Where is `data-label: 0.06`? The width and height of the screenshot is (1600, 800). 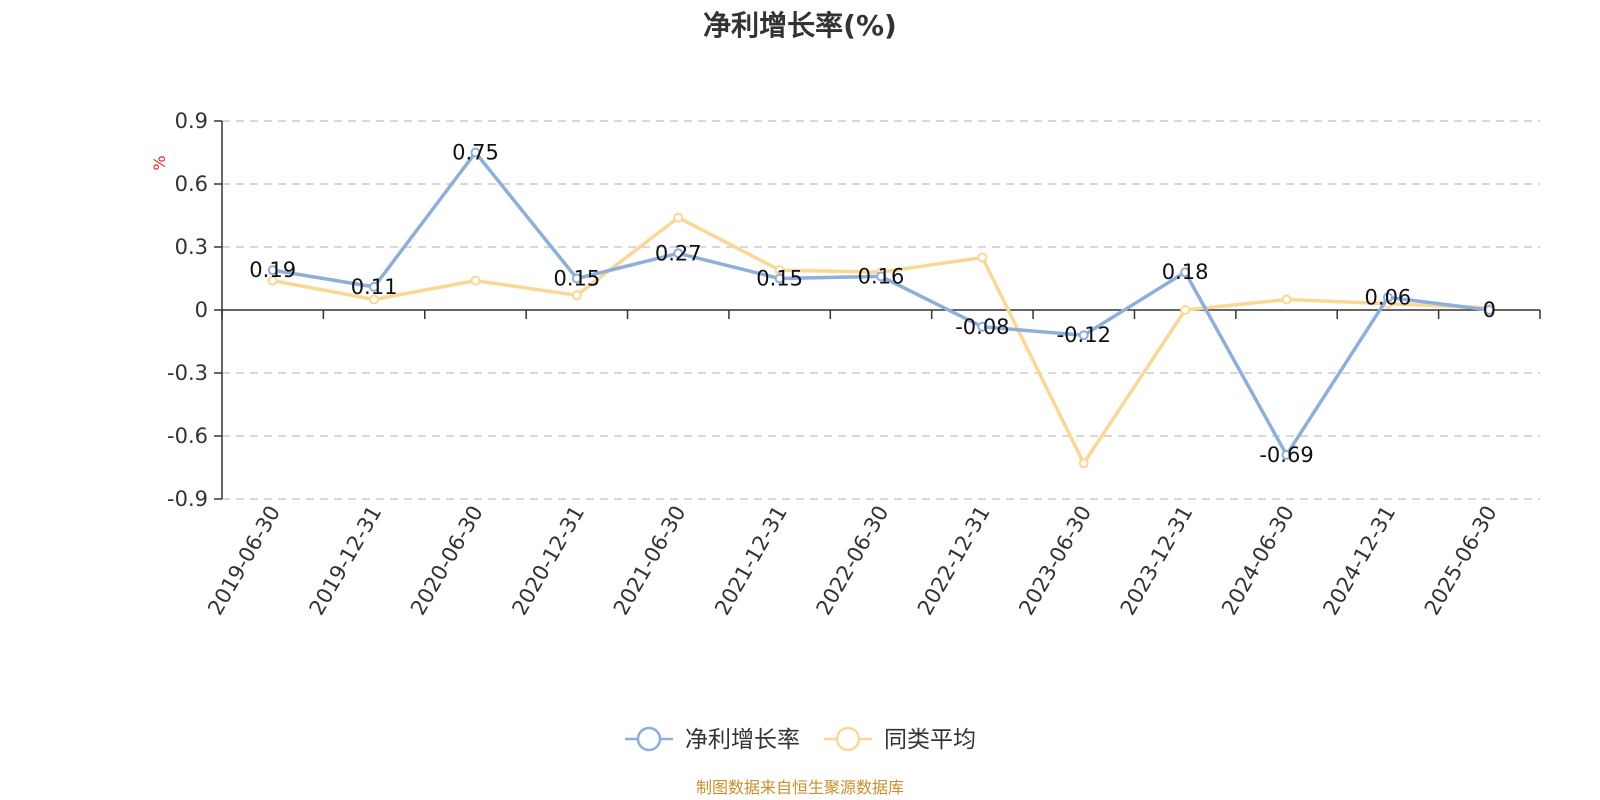 data-label: 0.06 is located at coordinates (1388, 297).